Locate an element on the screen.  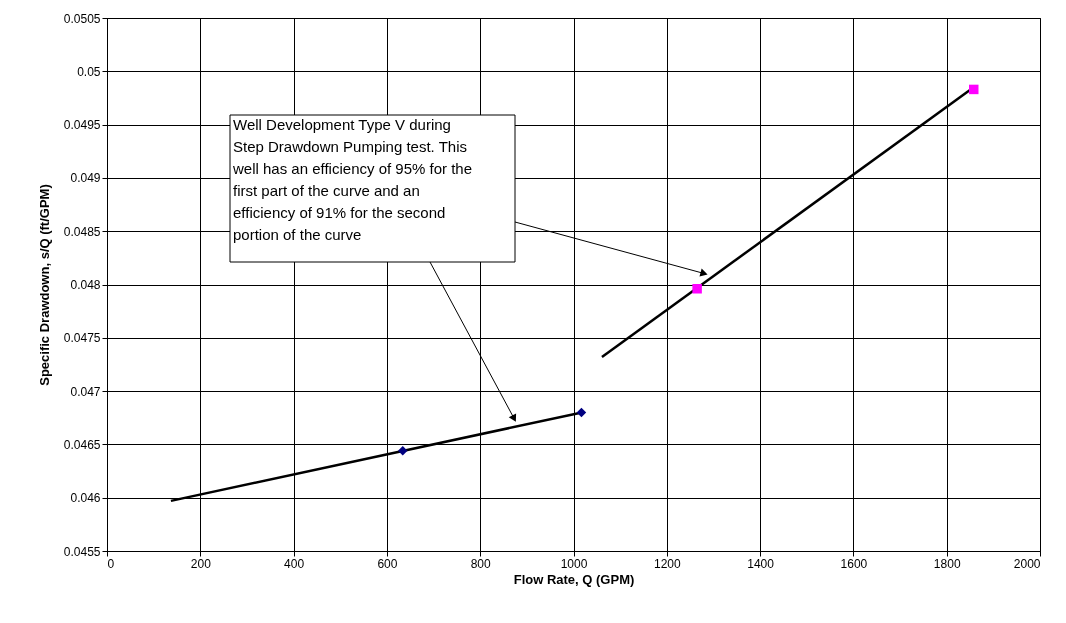
y-tick-label: 0.0455 is located at coordinates (82, 551).